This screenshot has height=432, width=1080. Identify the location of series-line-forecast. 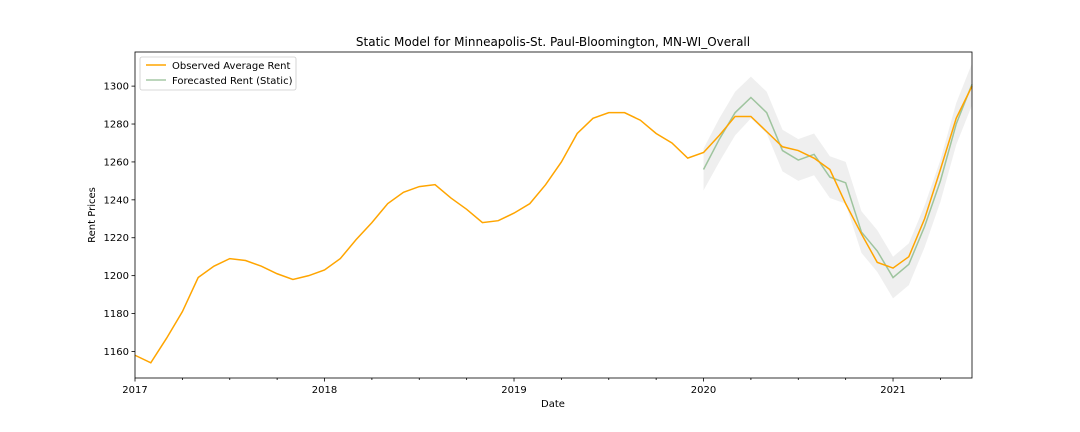
(837, 181).